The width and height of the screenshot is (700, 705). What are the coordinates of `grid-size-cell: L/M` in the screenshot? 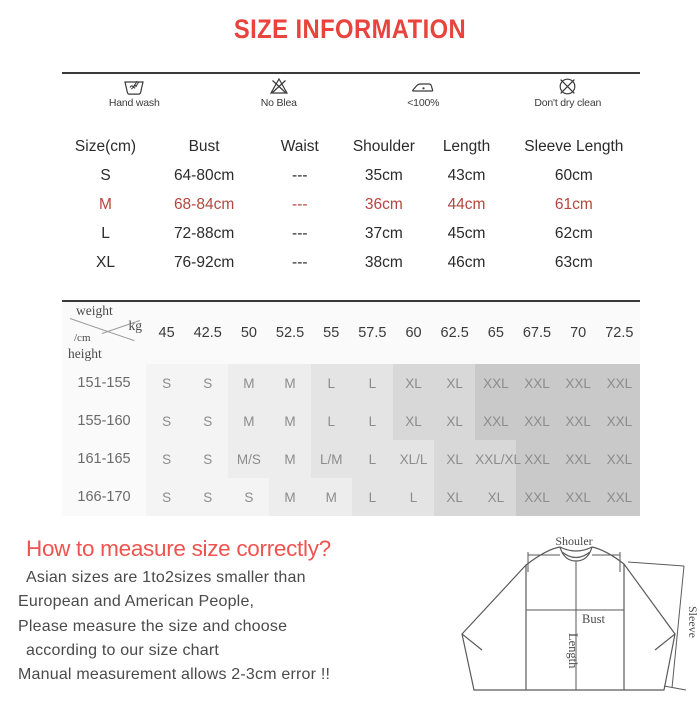 It's located at (331, 459).